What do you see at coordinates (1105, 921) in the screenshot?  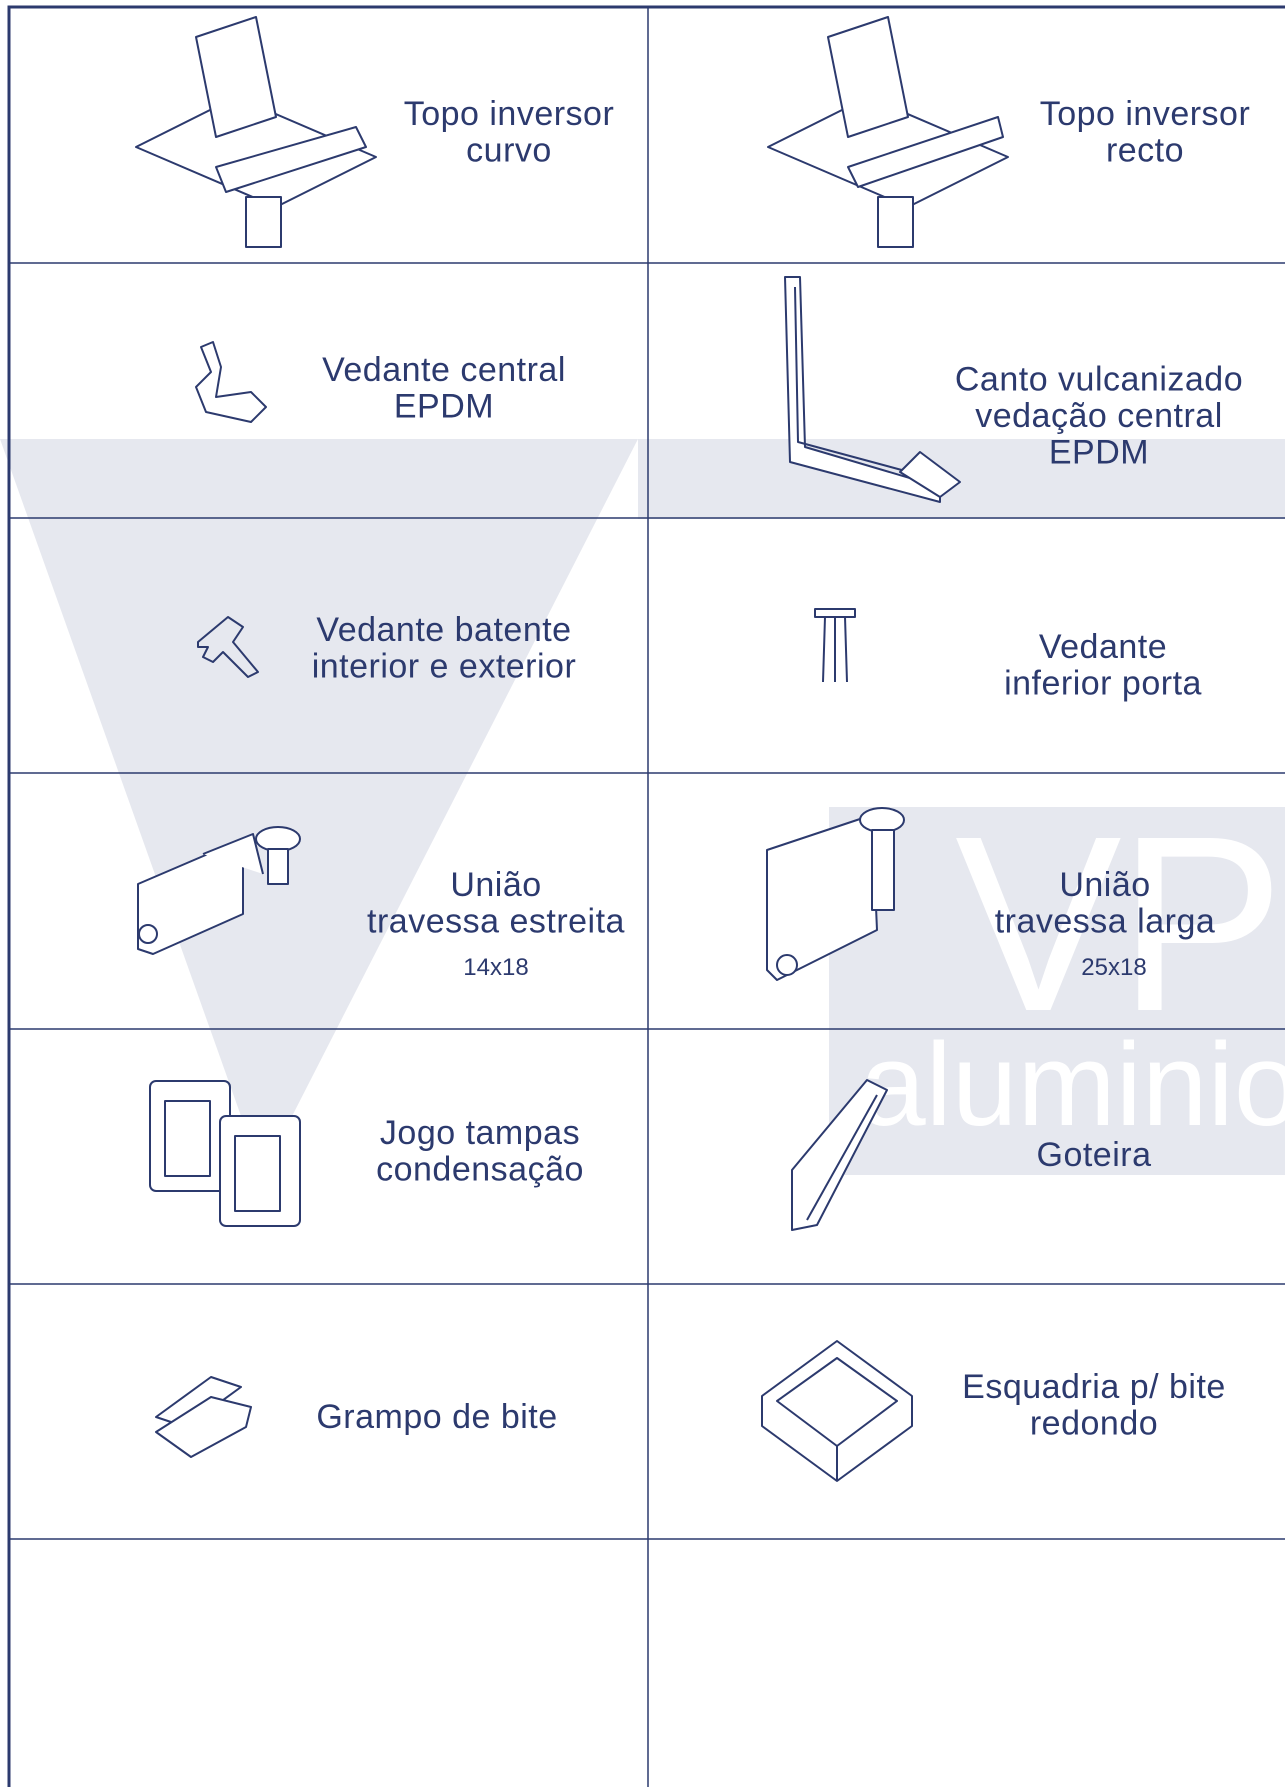 I see `item-label: travessa larga` at bounding box center [1105, 921].